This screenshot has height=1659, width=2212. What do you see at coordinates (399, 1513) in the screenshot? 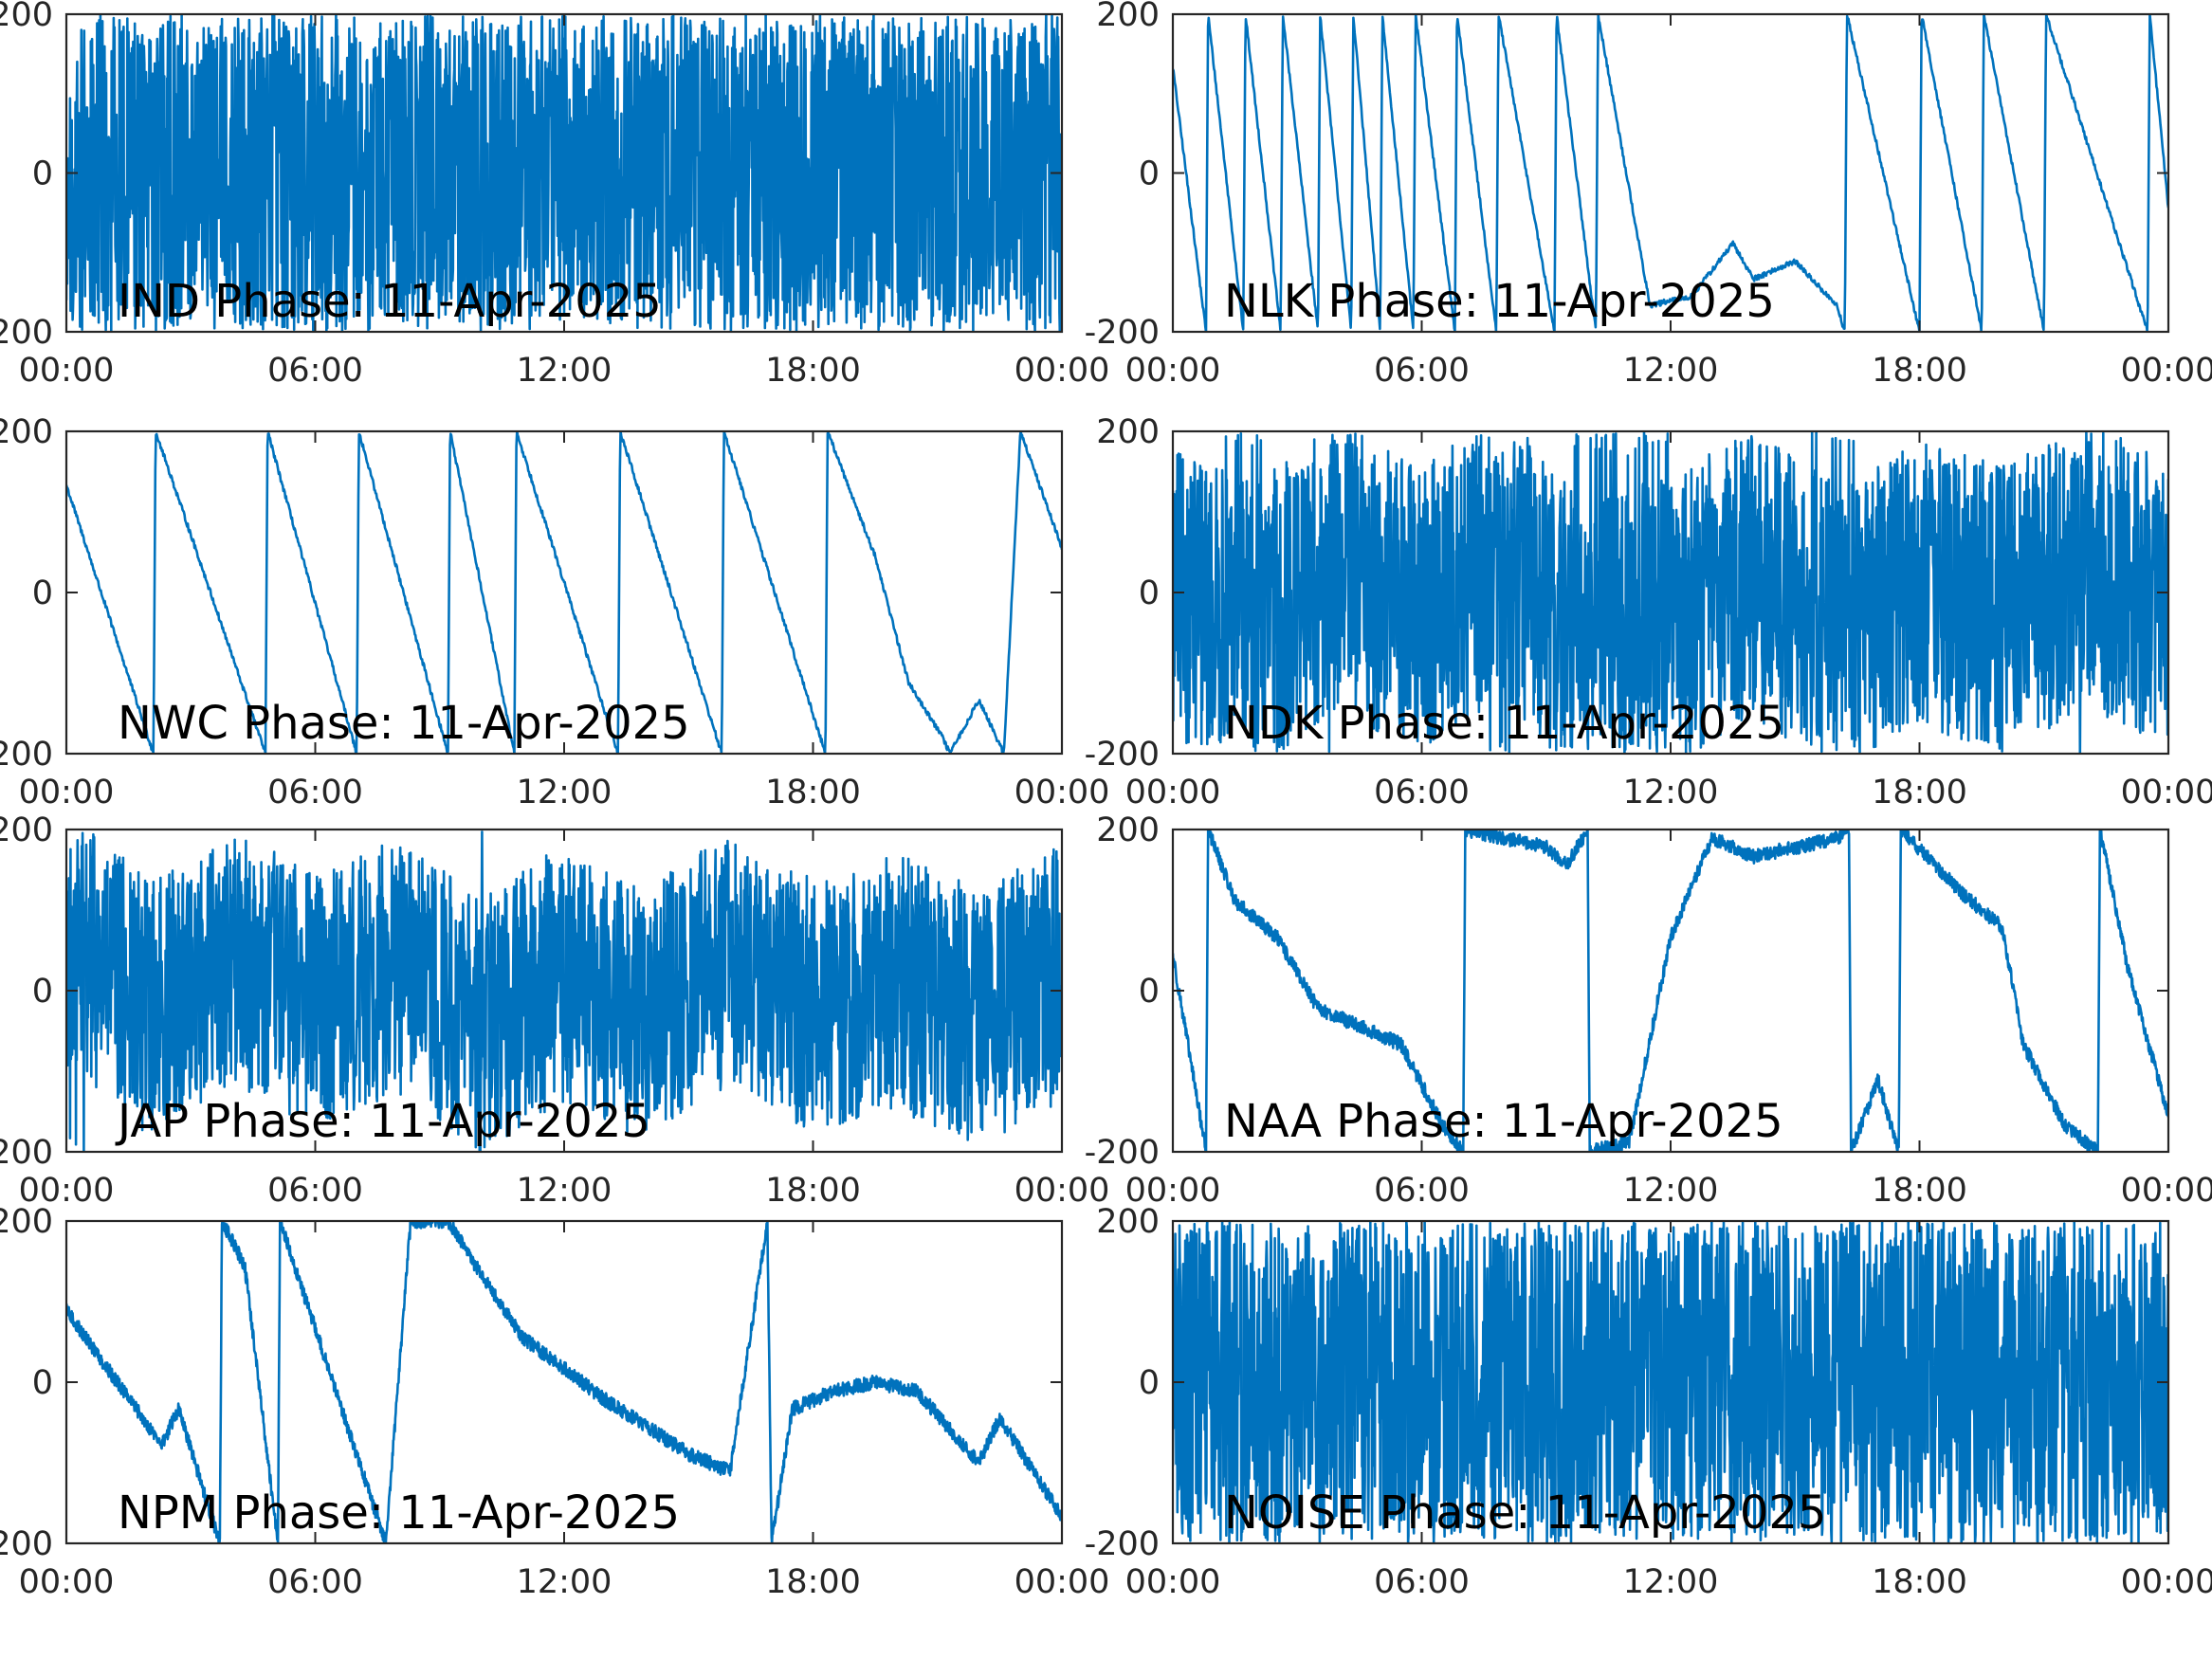
I see `panel-title: NPM Phase: 11-Apr-2025` at bounding box center [399, 1513].